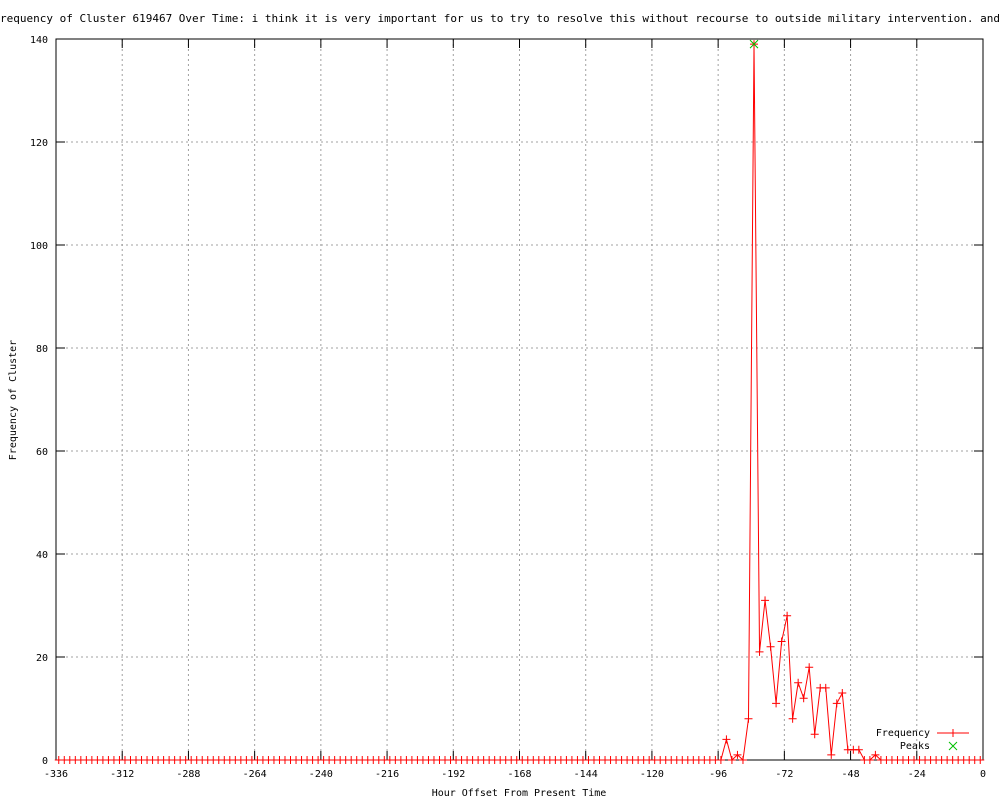  I want to click on y-tick-label: 120, so click(39, 143).